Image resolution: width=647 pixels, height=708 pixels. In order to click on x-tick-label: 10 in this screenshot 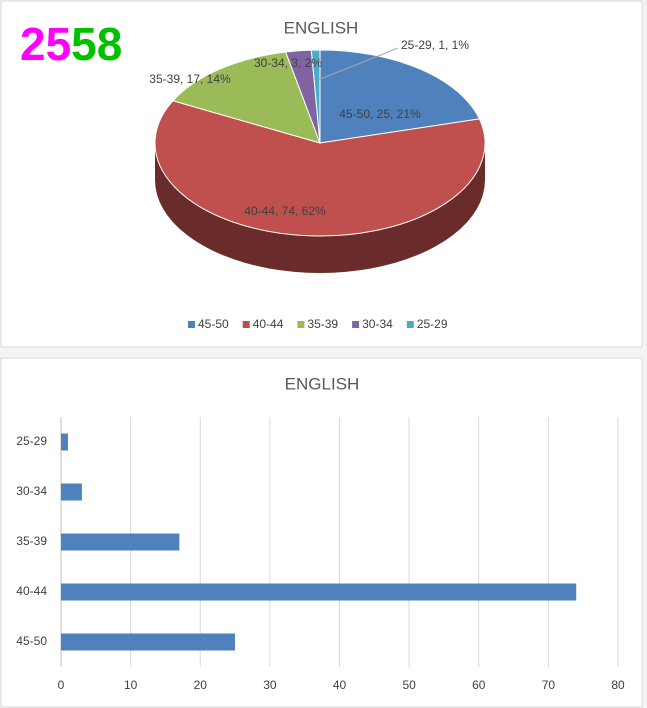, I will do `click(131, 685)`.